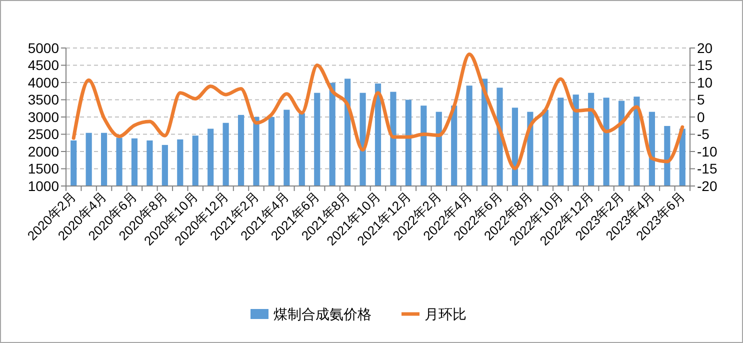  I want to click on y-tick-label: 3000, so click(44, 116).